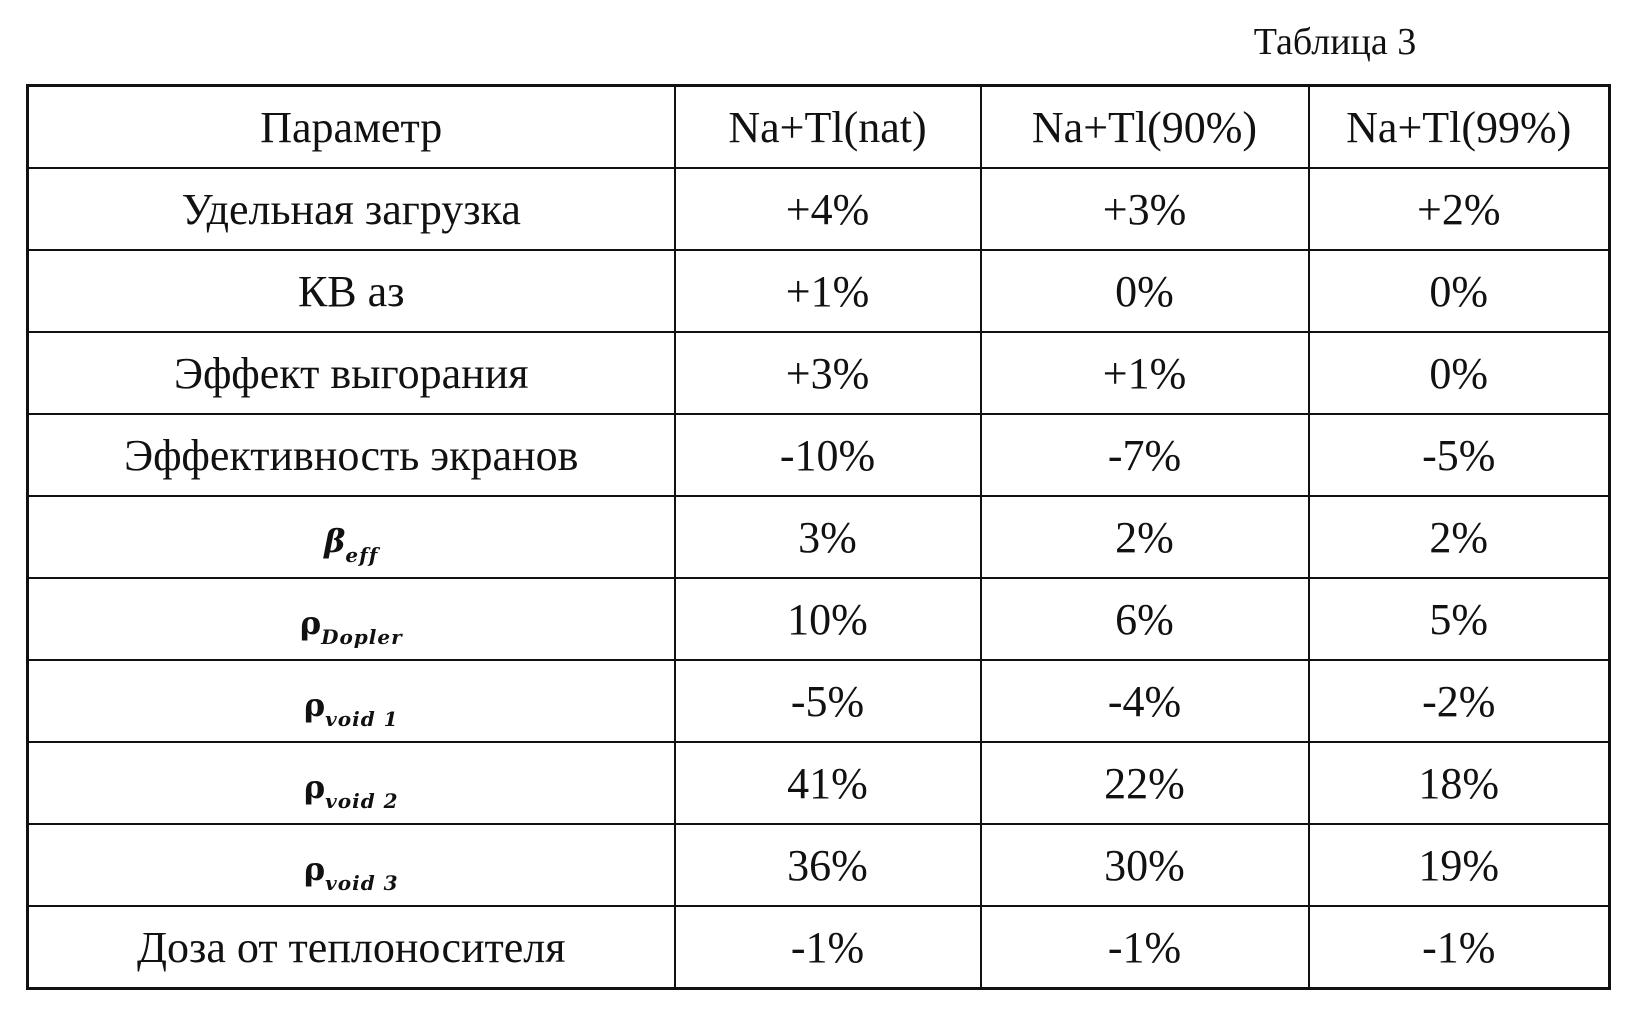 The height and width of the screenshot is (1021, 1638). I want to click on row-label: Доза от теплоносителя, so click(351, 947).